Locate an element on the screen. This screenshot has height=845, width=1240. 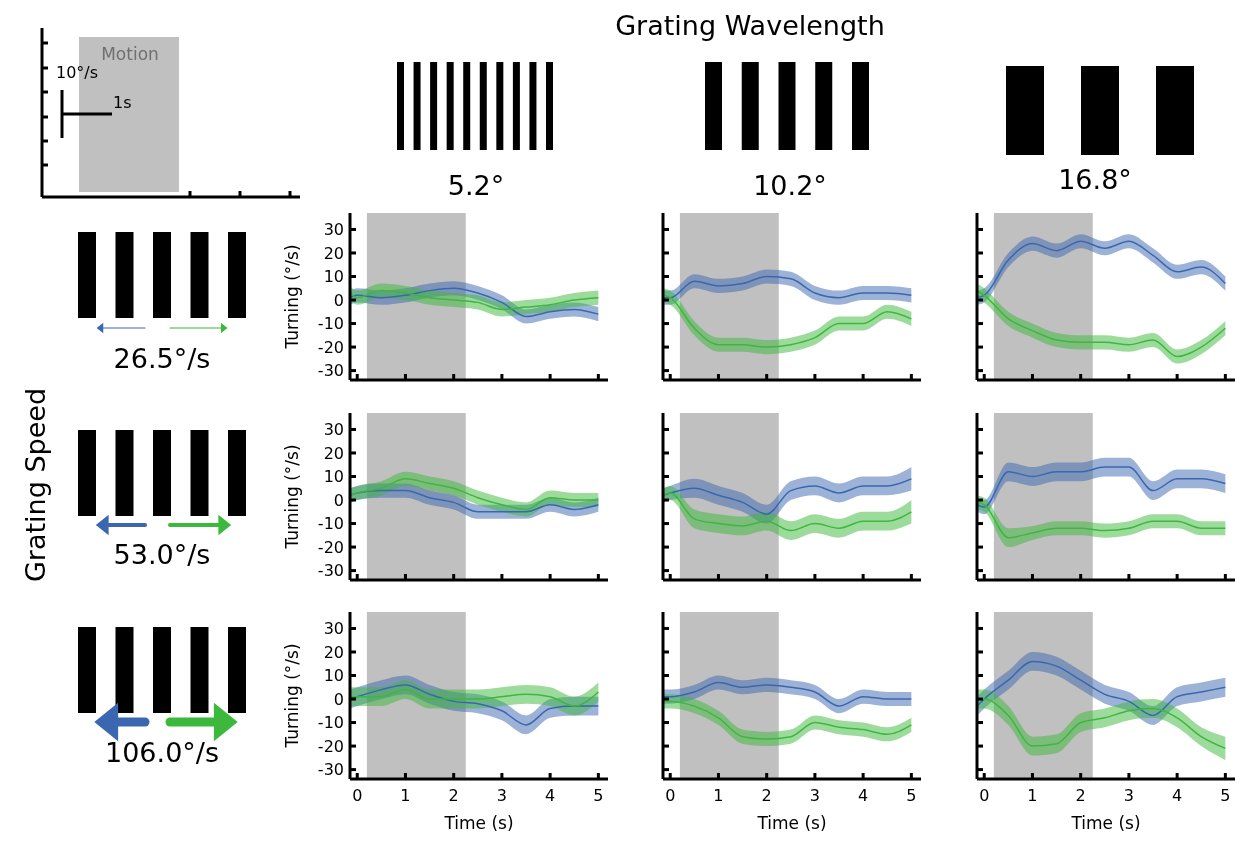
text: 106.0°/s is located at coordinates (162, 752).